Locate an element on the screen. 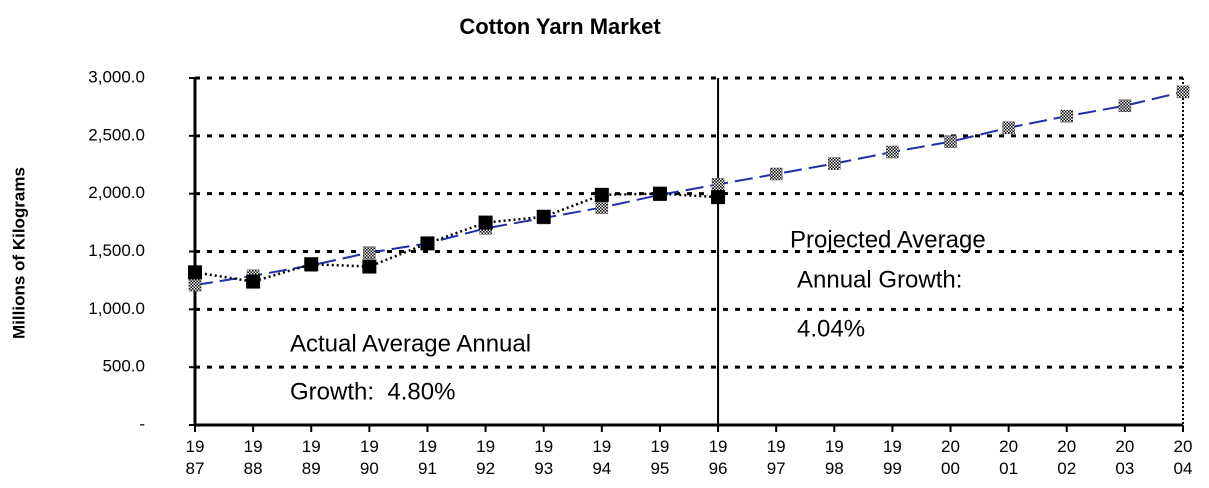 Image resolution: width=1209 pixels, height=488 pixels. x-tick-label: 1999 is located at coordinates (892, 457).